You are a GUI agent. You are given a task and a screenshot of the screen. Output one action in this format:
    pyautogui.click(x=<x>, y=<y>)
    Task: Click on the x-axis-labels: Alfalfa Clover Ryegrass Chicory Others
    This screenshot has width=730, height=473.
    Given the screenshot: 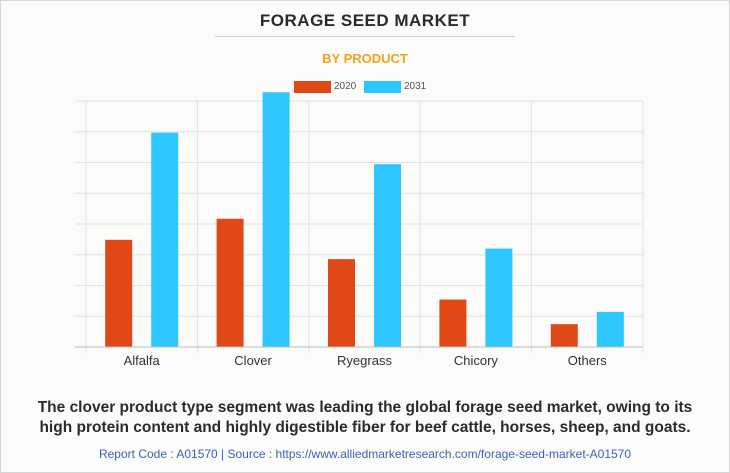 What is the action you would take?
    pyautogui.click(x=366, y=360)
    